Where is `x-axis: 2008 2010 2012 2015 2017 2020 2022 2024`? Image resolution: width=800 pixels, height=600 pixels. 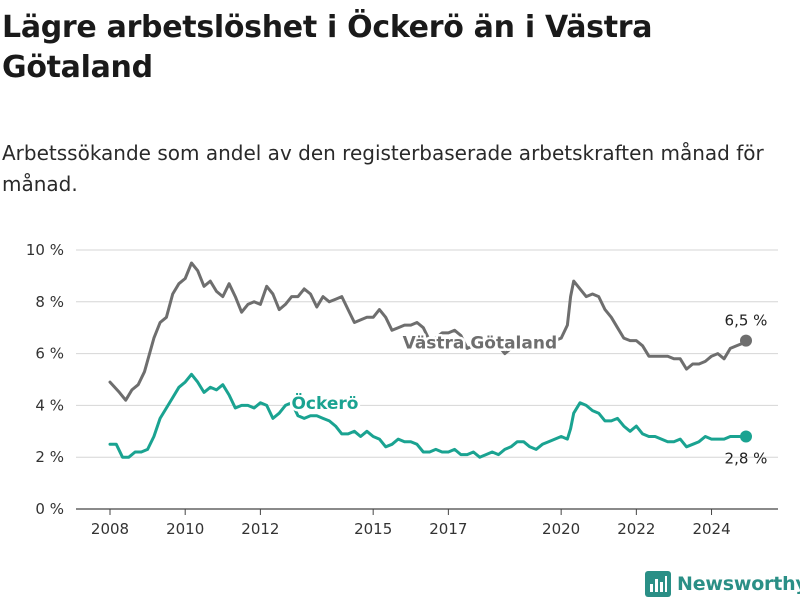
x-axis: 2008 2010 2012 2015 2017 2020 2022 2024 is located at coordinates (411, 523).